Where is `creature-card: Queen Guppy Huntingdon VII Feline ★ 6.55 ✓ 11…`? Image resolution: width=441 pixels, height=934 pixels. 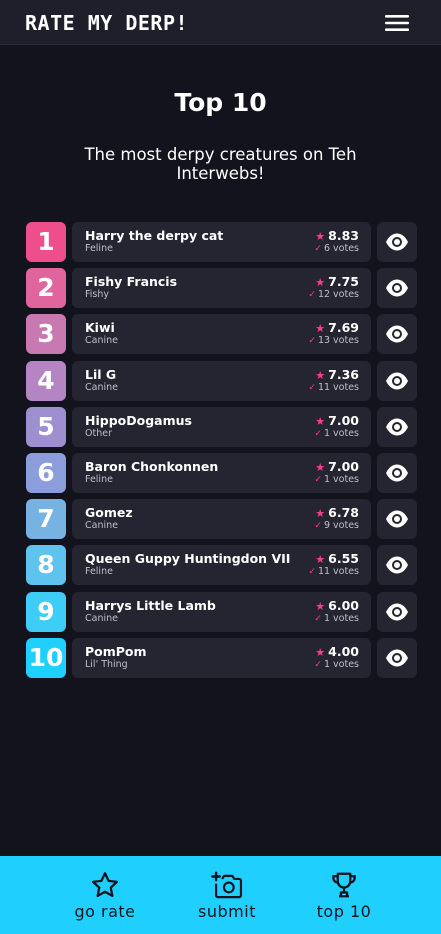 creature-card: Queen Guppy Huntingdon VII Feline ★ 6.55 ✓ 11… is located at coordinates (221, 565).